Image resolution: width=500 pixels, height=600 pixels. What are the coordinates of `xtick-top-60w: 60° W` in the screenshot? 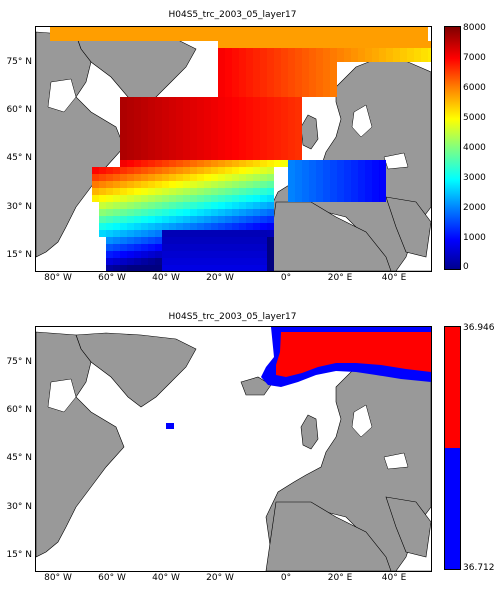 It's located at (112, 278).